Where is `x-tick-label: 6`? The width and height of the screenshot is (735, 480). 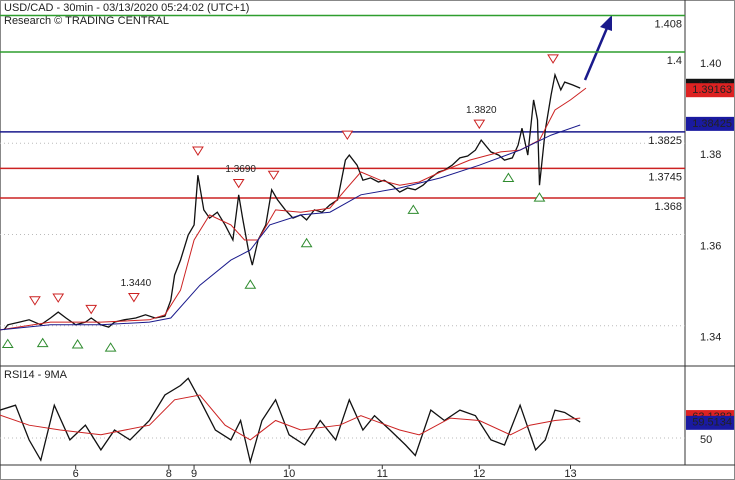
x-tick-label: 6 is located at coordinates (76, 474).